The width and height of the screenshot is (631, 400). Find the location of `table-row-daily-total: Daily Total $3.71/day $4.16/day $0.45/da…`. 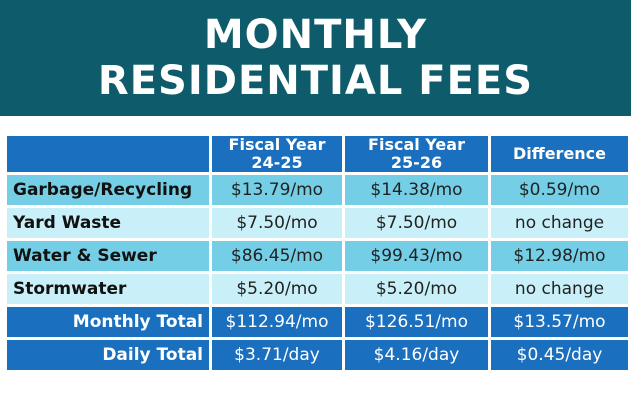

table-row-daily-total: Daily Total $3.71/day $4.16/day $0.45/da… is located at coordinates (317, 355).